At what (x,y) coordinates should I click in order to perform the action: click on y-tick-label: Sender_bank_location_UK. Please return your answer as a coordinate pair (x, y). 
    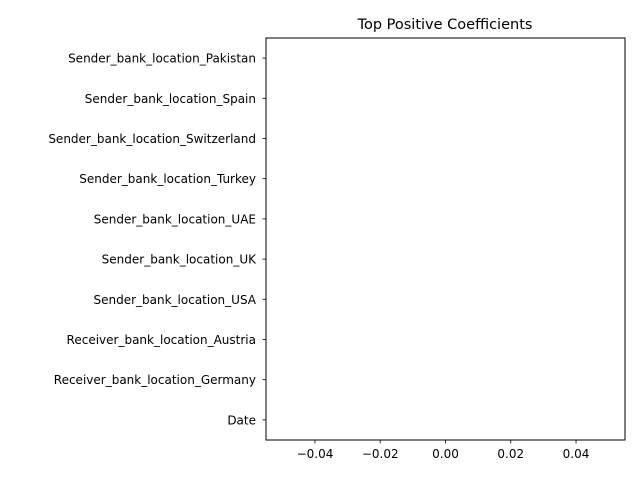
    Looking at the image, I should click on (179, 260).